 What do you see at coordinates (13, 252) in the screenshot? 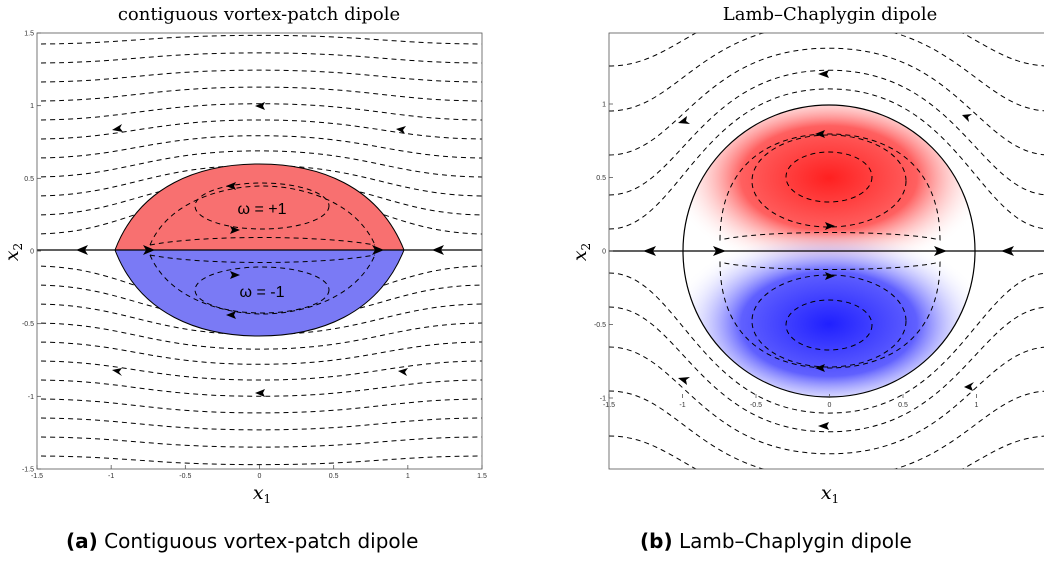
I see `panel-a-ylabel: x2` at bounding box center [13, 252].